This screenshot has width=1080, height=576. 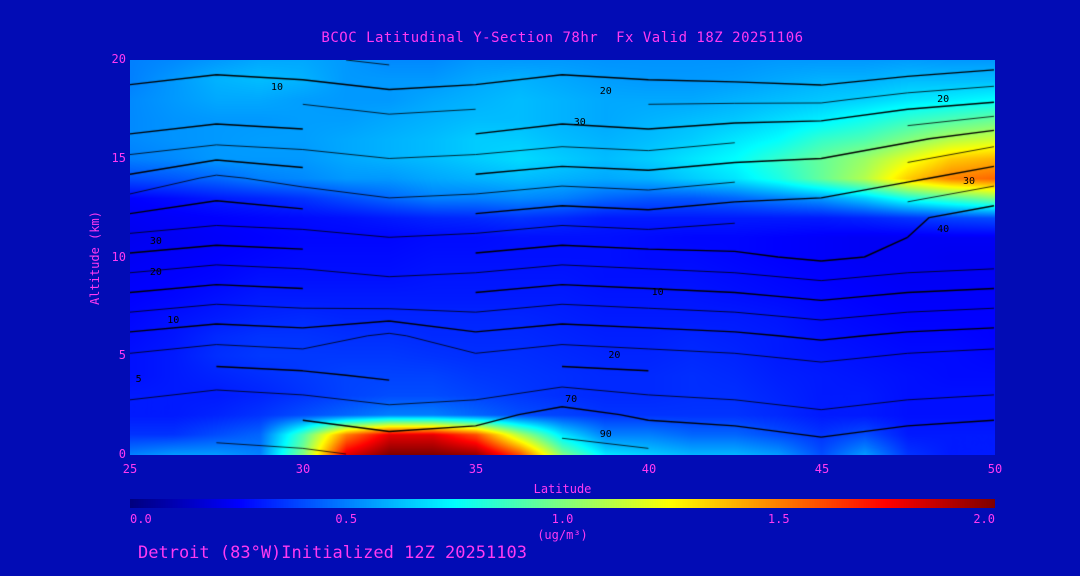 I want to click on colorbar-ticks: 0.0 0.5 1.0 1.5 2.0, so click(x=562, y=520).